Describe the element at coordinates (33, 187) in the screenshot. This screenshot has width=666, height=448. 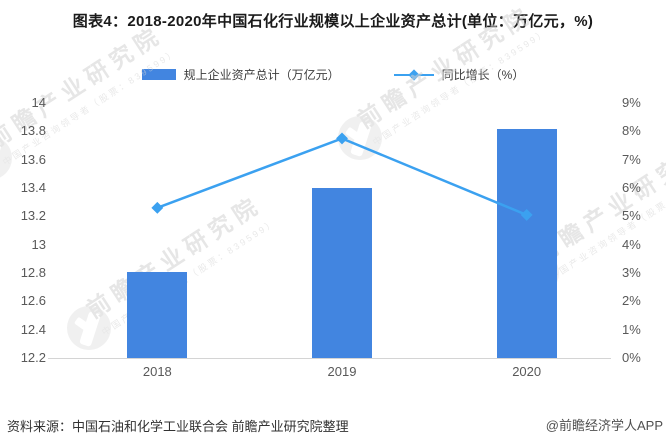
I see `left-axis-tick: 13.4` at that location.